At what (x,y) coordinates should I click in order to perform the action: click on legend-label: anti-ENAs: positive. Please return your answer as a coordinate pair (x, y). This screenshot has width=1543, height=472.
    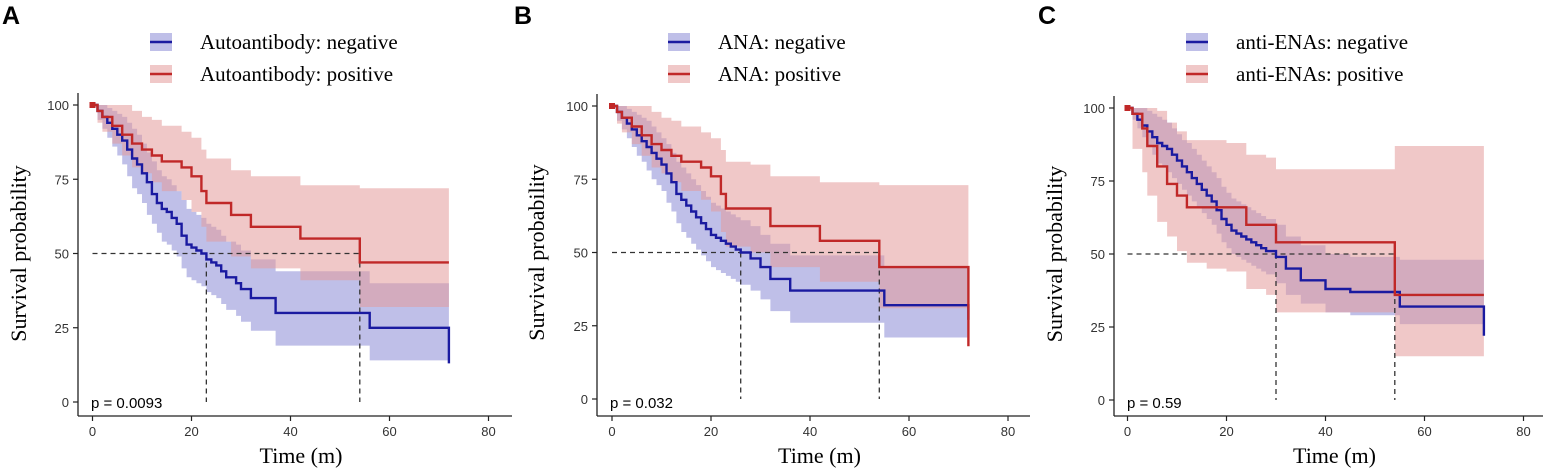
    Looking at the image, I should click on (1319, 74).